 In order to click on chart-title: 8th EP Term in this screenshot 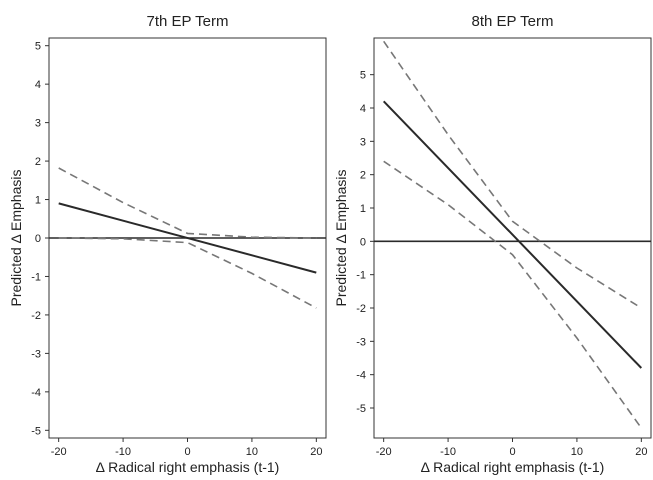, I will do `click(513, 21)`.